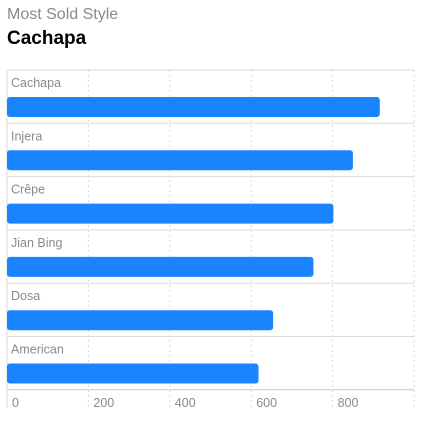 The width and height of the screenshot is (429, 432). What do you see at coordinates (28, 190) in the screenshot?
I see `category-label: Crêpe` at bounding box center [28, 190].